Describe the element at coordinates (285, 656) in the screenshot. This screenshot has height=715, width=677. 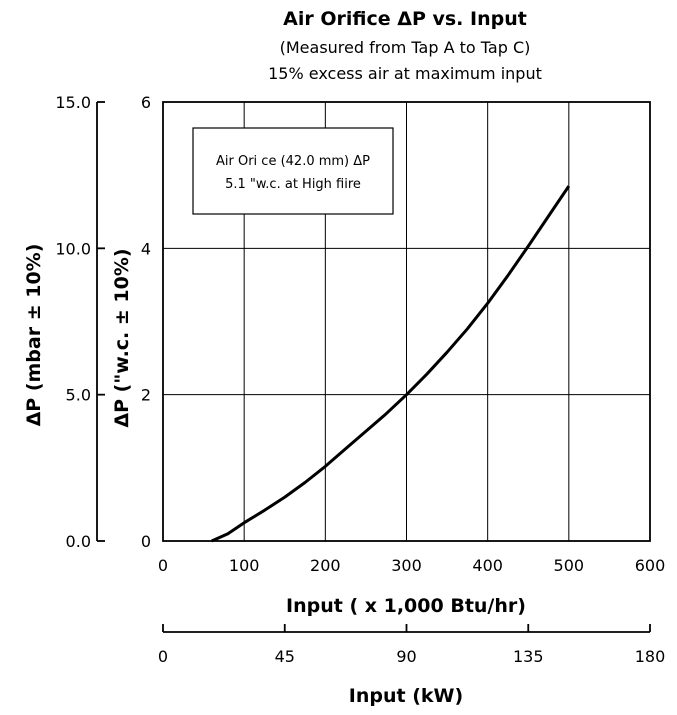
I see `x2-tick-label: 45` at that location.